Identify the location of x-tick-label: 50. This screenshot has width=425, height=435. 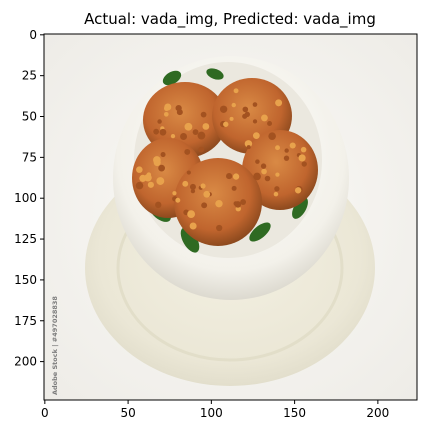
(127, 413).